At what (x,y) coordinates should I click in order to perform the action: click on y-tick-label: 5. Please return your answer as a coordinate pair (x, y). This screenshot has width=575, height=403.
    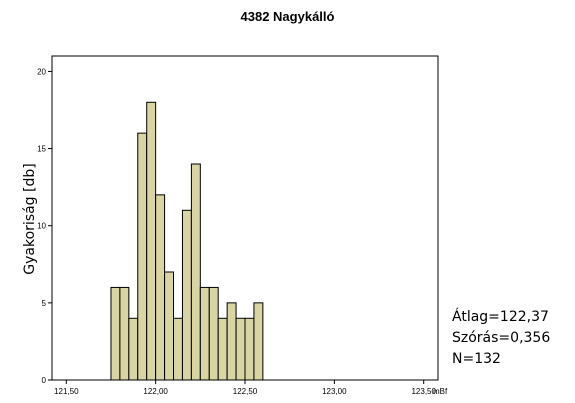
    Looking at the image, I should click on (44, 303).